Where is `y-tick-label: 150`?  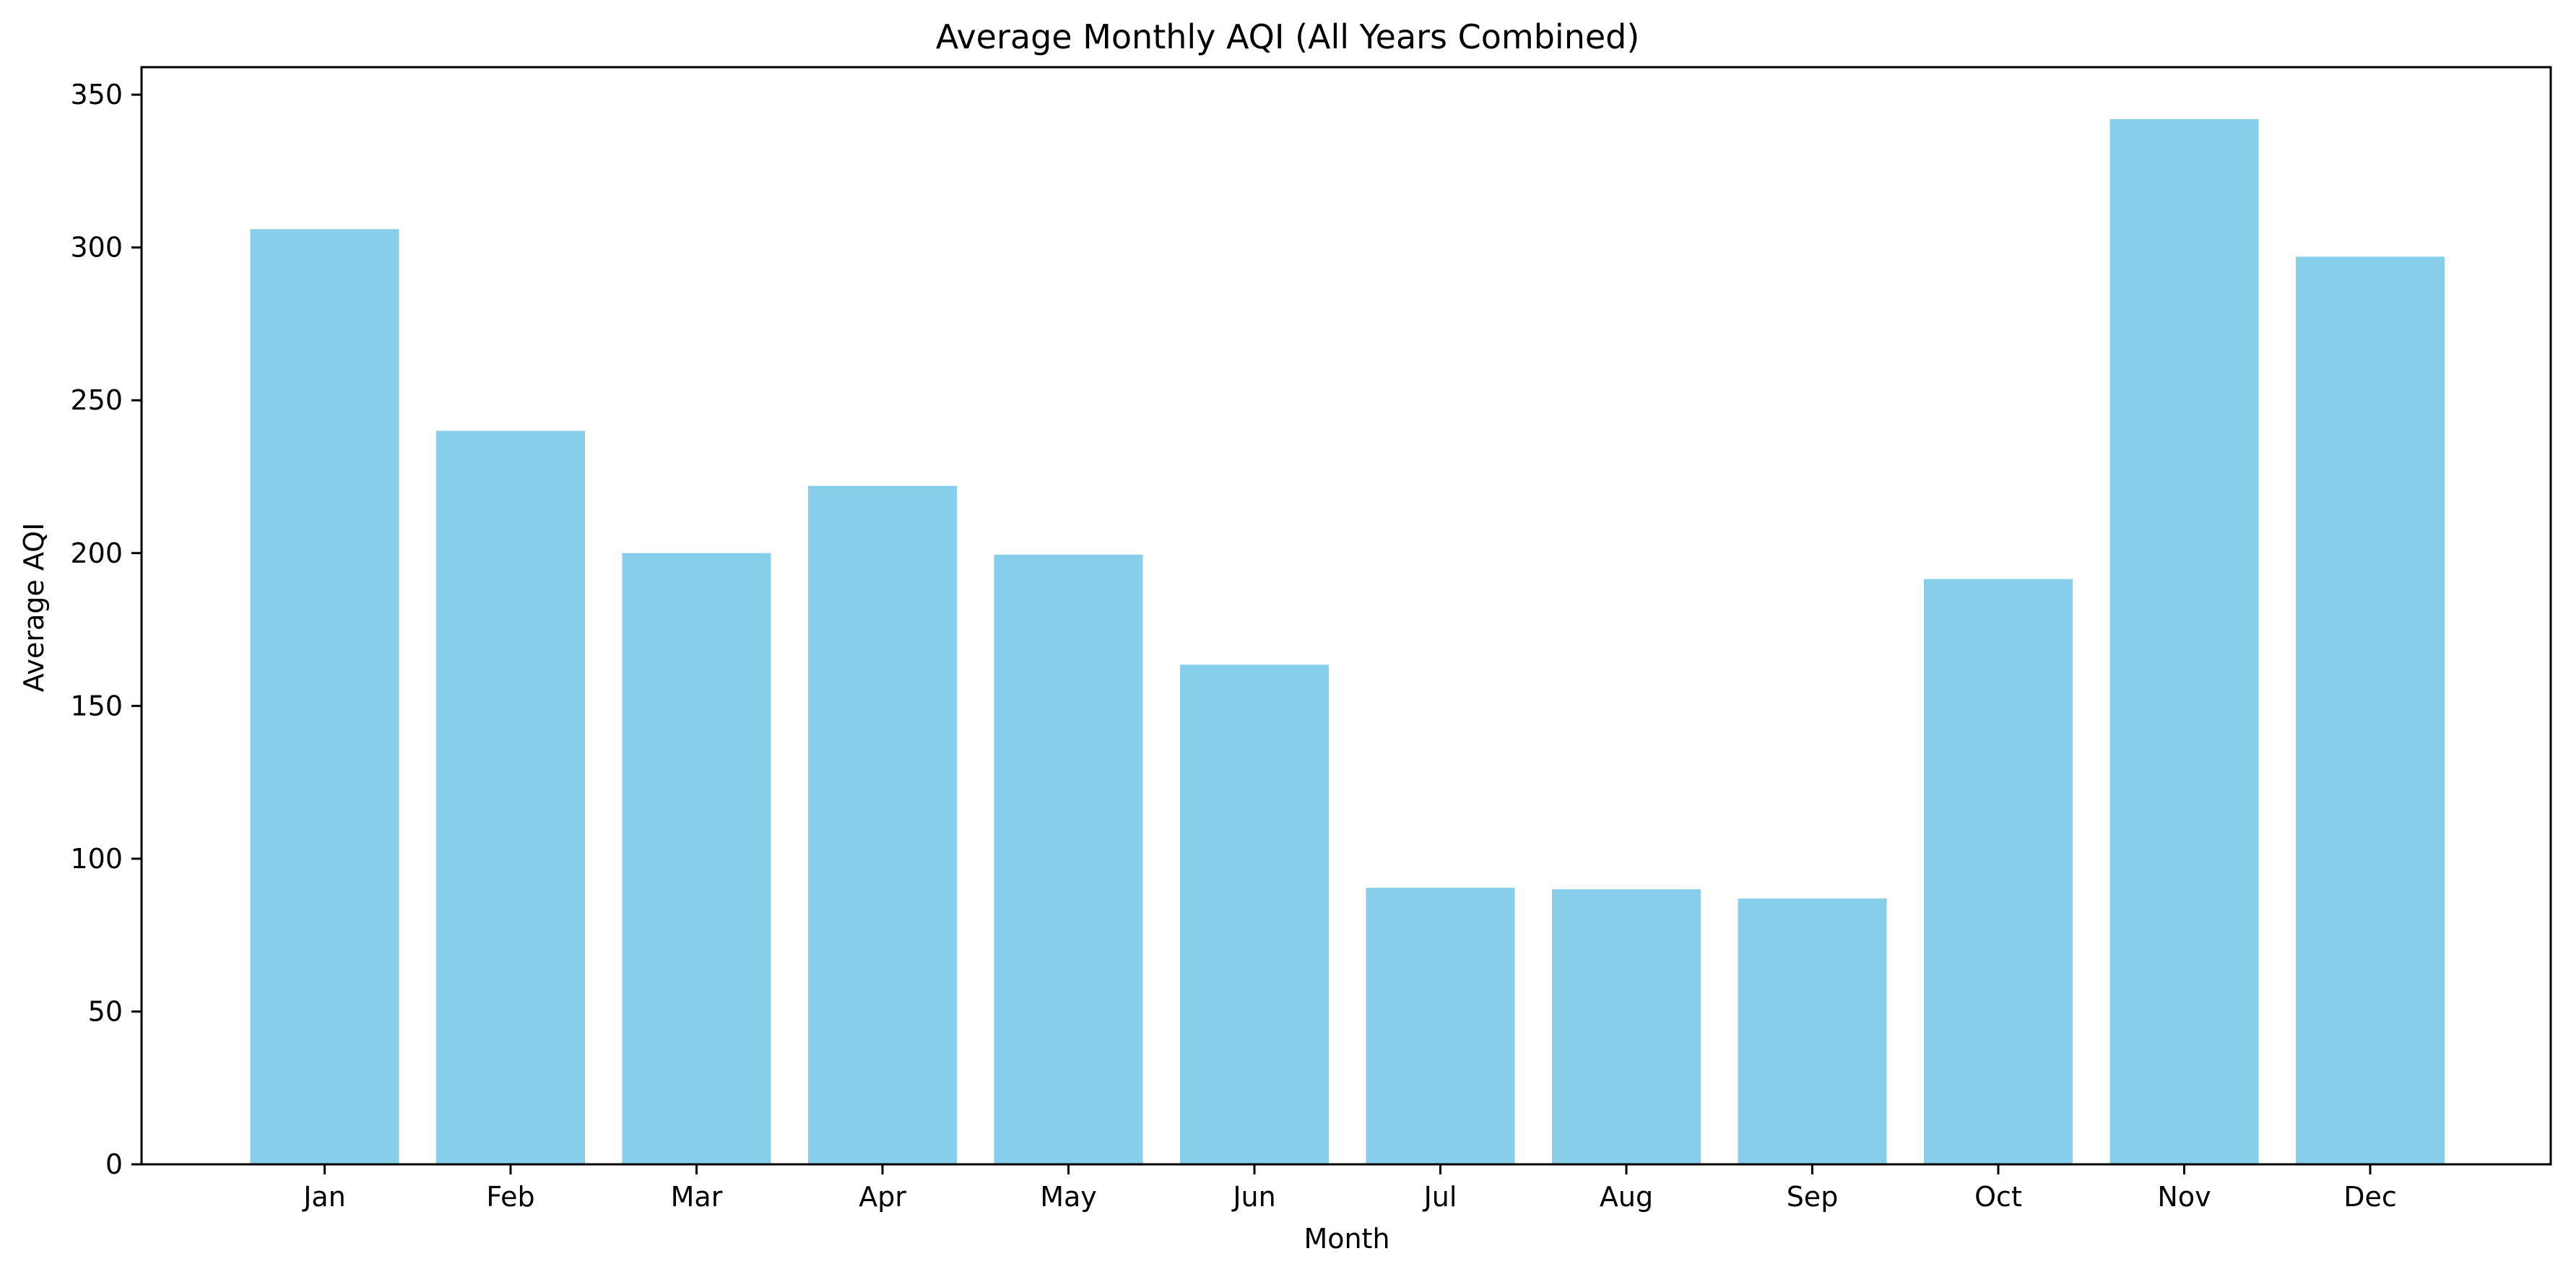 y-tick-label: 150 is located at coordinates (96, 706).